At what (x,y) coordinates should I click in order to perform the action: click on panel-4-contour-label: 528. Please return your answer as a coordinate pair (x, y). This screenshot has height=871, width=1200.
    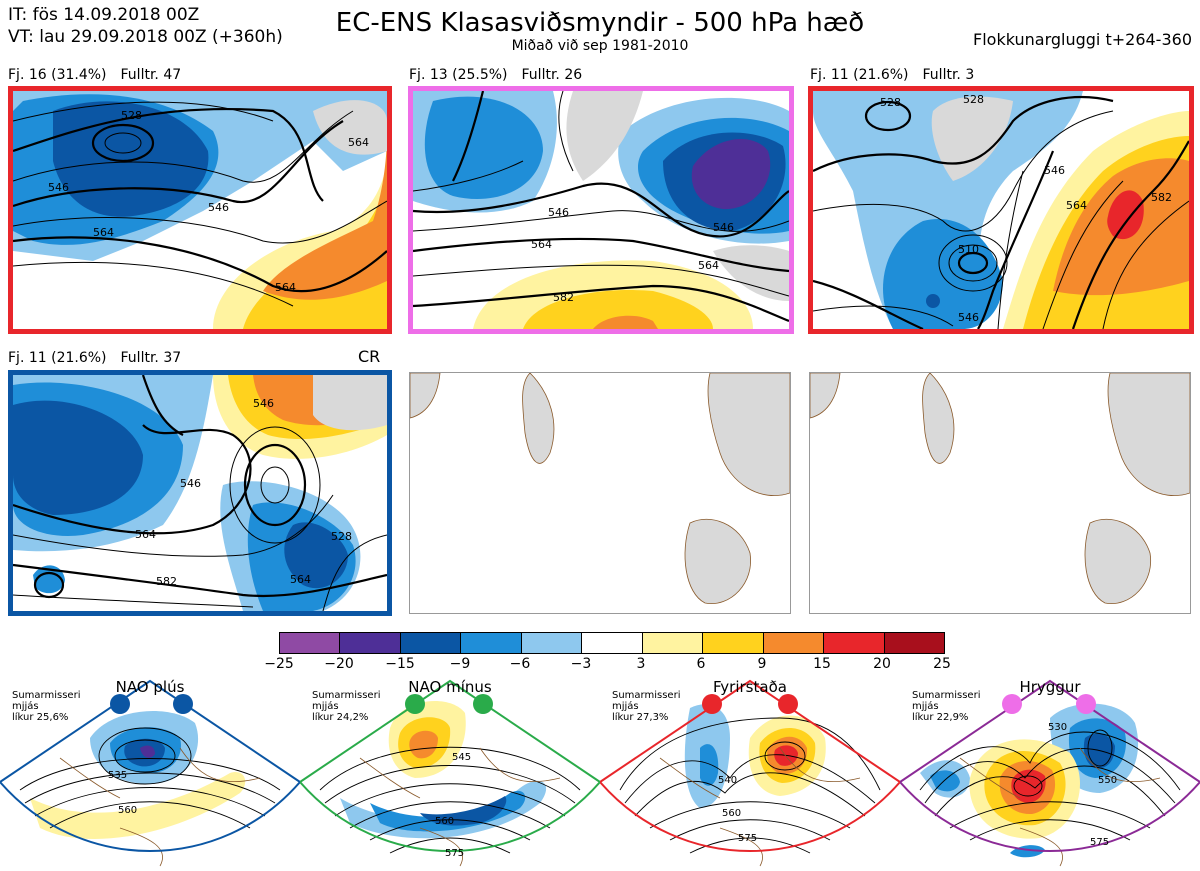
    Looking at the image, I should click on (341, 536).